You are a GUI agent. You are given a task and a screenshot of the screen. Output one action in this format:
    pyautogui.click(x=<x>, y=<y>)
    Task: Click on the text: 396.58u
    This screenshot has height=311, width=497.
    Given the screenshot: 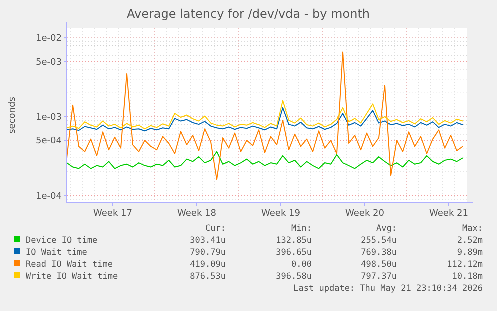 What is the action you would take?
    pyautogui.click(x=294, y=277)
    